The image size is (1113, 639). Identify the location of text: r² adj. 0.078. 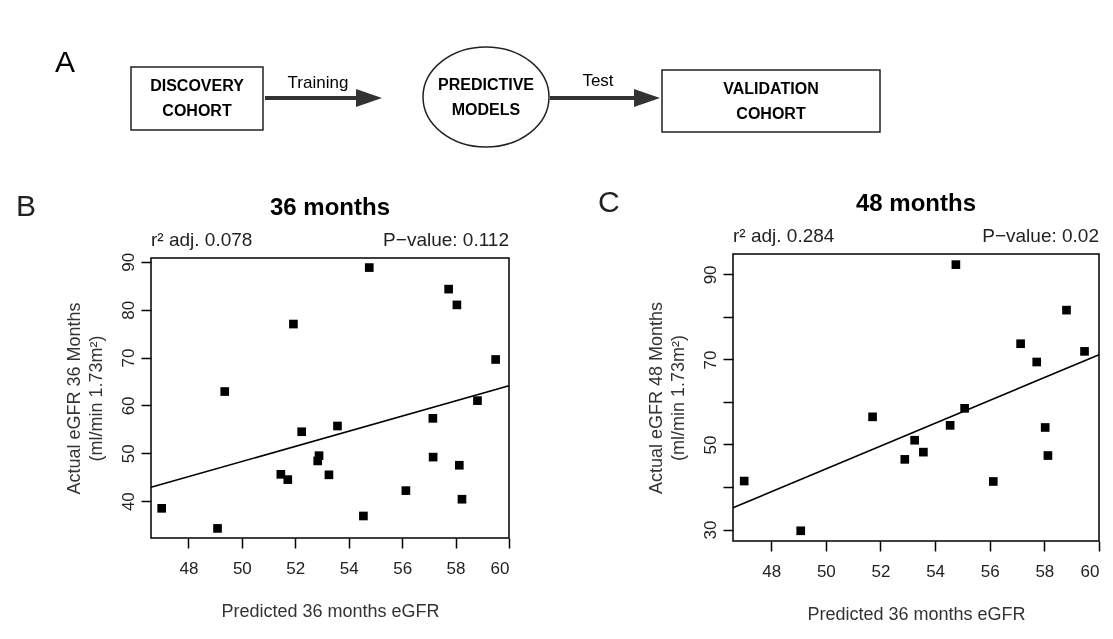
(202, 239).